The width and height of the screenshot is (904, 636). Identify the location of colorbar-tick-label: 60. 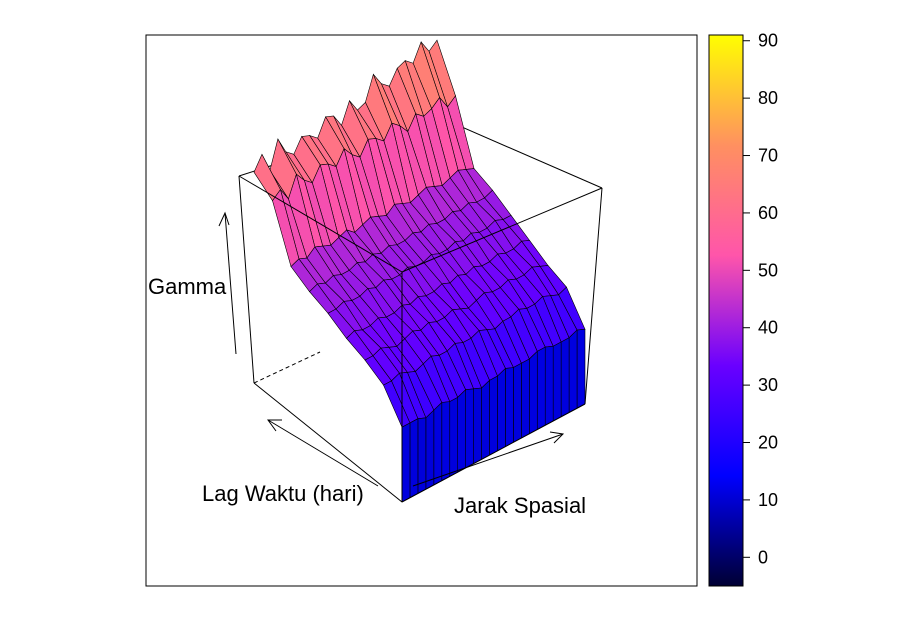
(768, 213).